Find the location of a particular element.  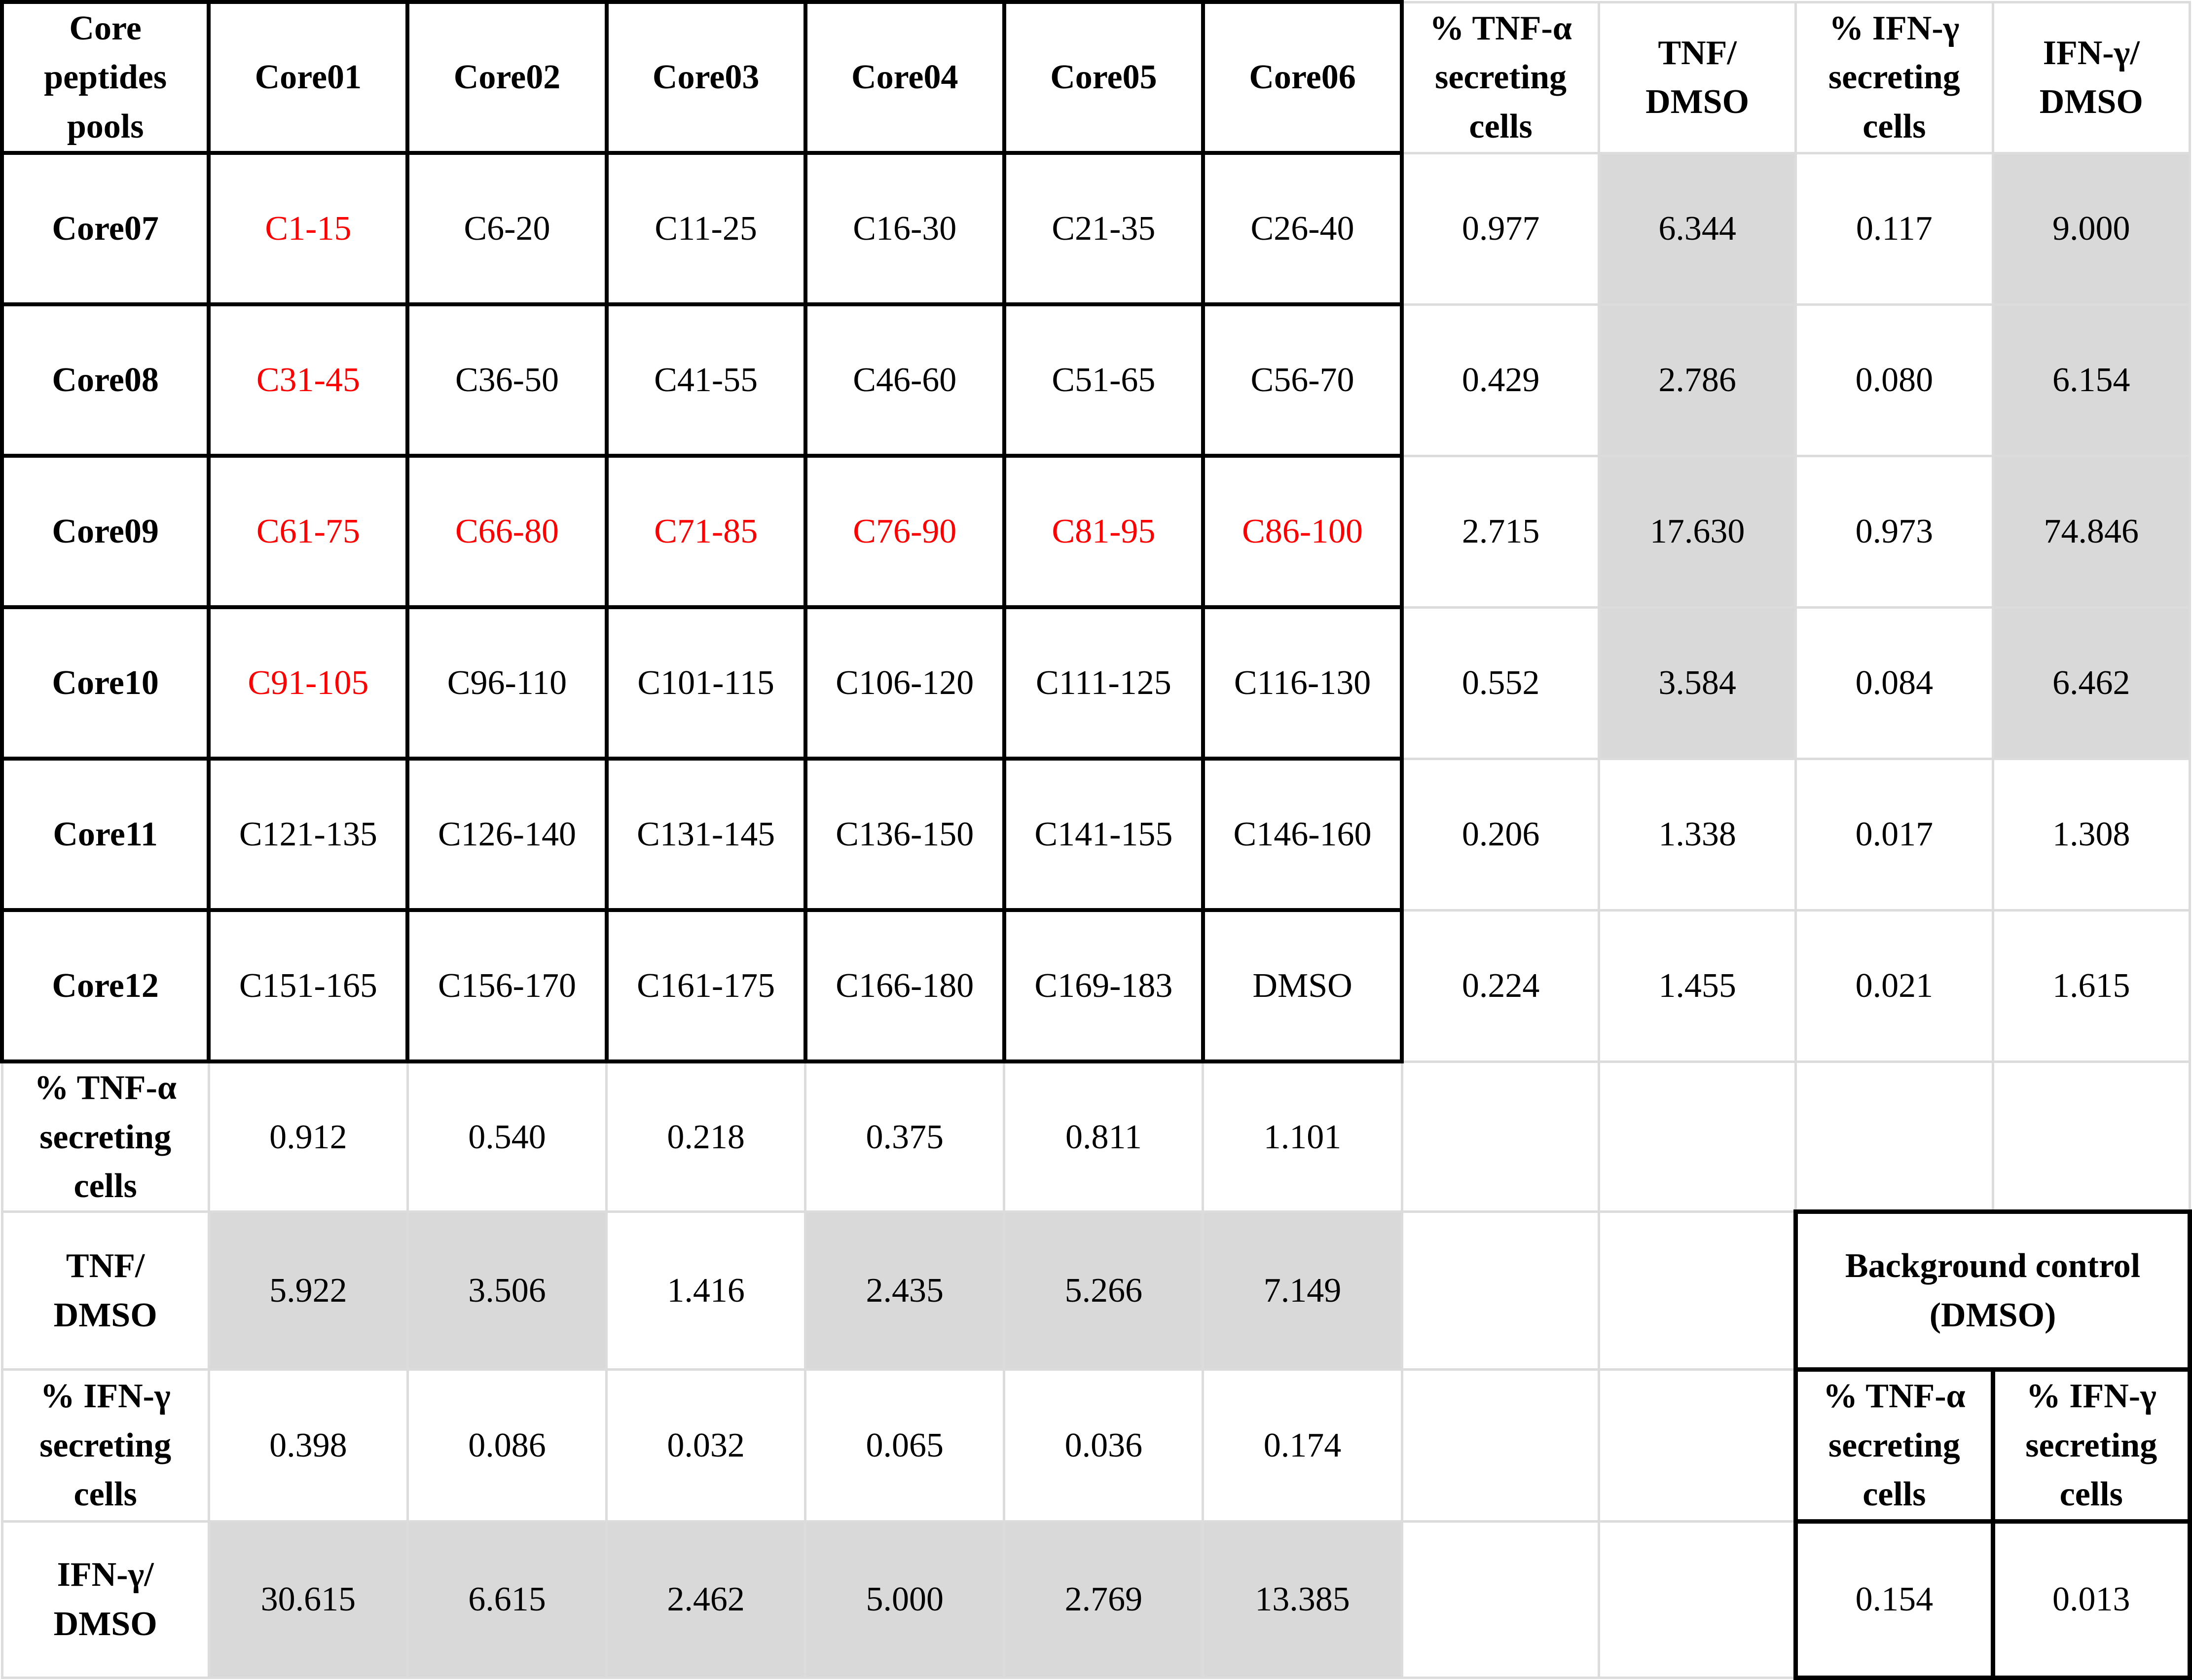

peptide-cell: C166-180 is located at coordinates (904, 986).